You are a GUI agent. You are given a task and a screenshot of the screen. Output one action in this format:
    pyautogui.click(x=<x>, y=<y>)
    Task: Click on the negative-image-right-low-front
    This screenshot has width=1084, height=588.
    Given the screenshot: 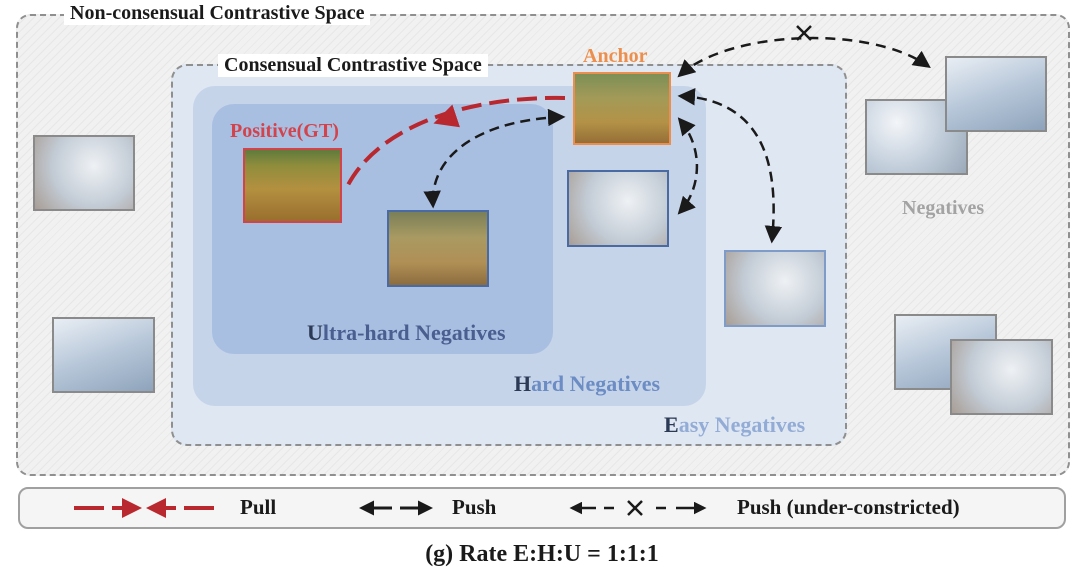 What is the action you would take?
    pyautogui.click(x=1001, y=377)
    